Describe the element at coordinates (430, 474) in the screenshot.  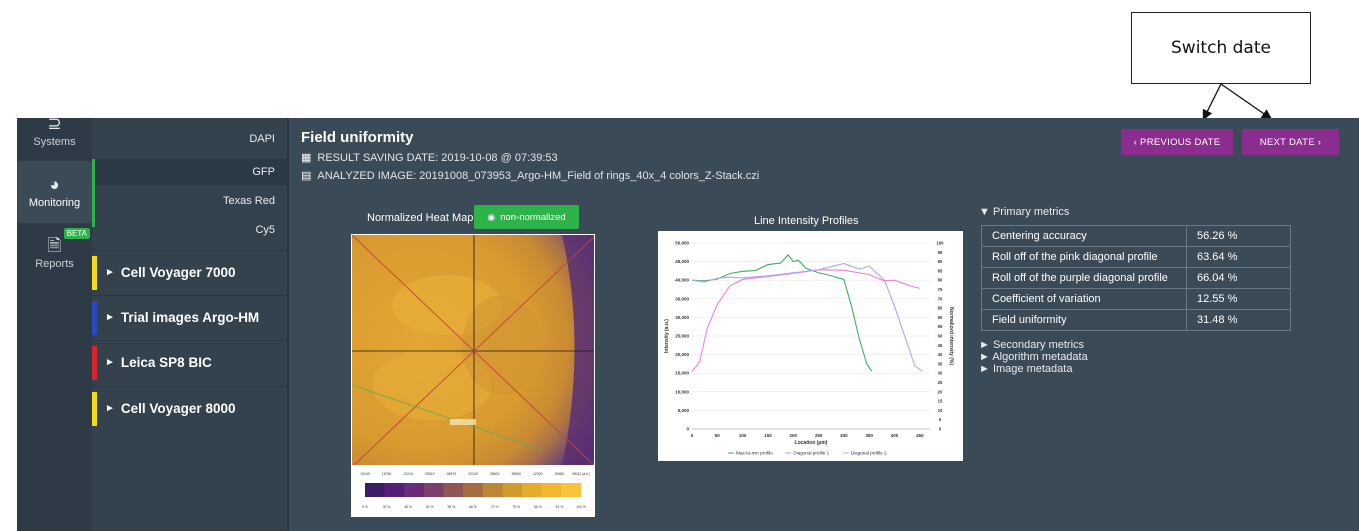
I see `legend-tick-label: 25510` at that location.